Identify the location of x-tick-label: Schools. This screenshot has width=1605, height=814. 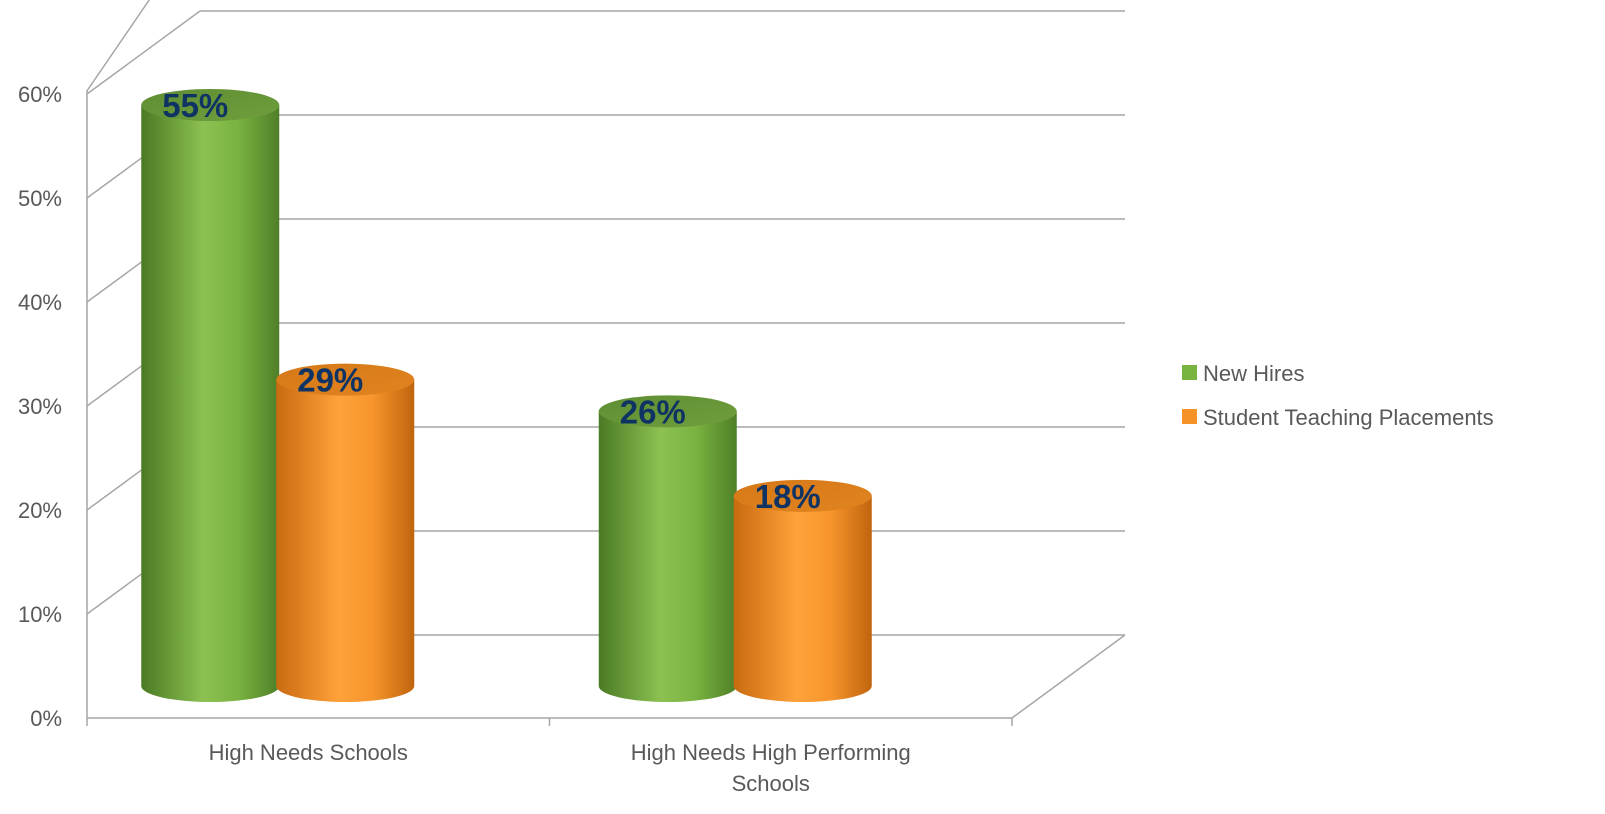
(771, 783).